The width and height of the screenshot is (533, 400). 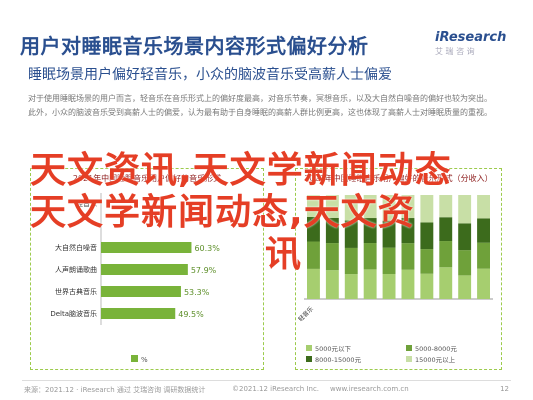 What do you see at coordinates (86, 203) in the screenshot?
I see `left-category-label: 轻音乐` at bounding box center [86, 203].